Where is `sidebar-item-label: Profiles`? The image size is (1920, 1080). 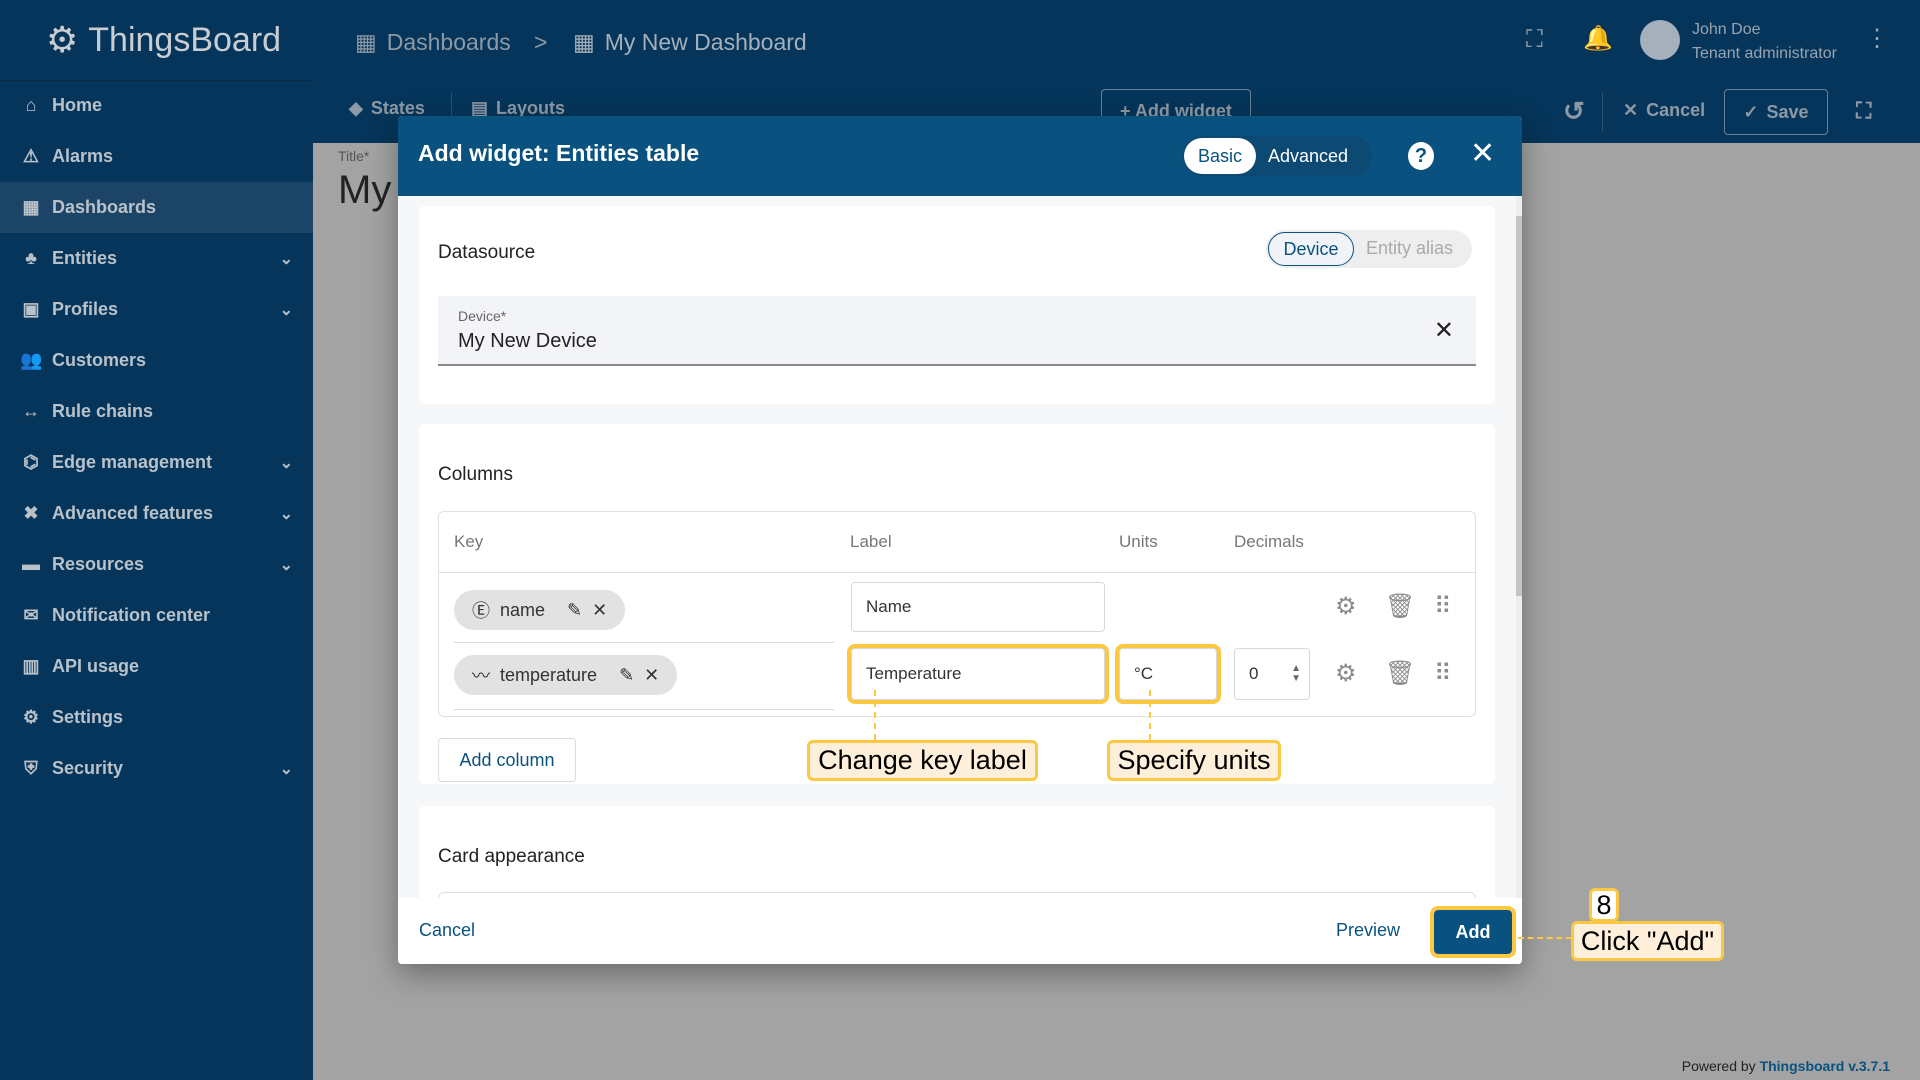
sidebar-item-label: Profiles is located at coordinates (85, 309).